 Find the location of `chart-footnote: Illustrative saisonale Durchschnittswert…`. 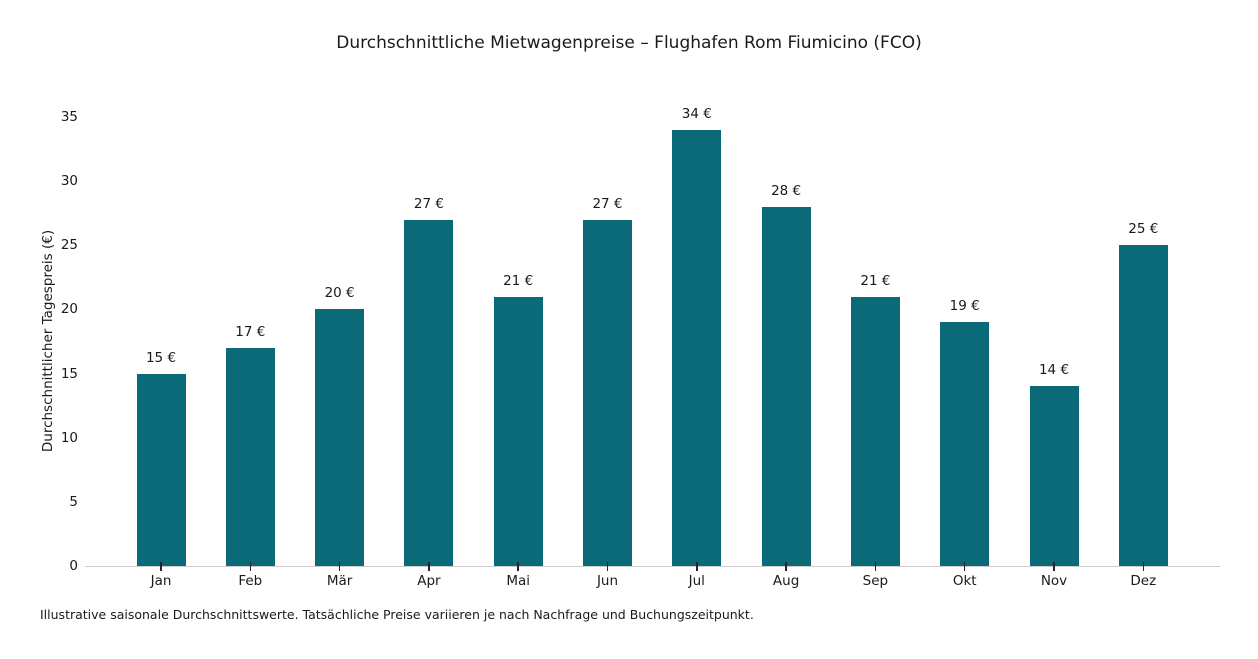

chart-footnote: Illustrative saisonale Durchschnittswert… is located at coordinates (397, 614).